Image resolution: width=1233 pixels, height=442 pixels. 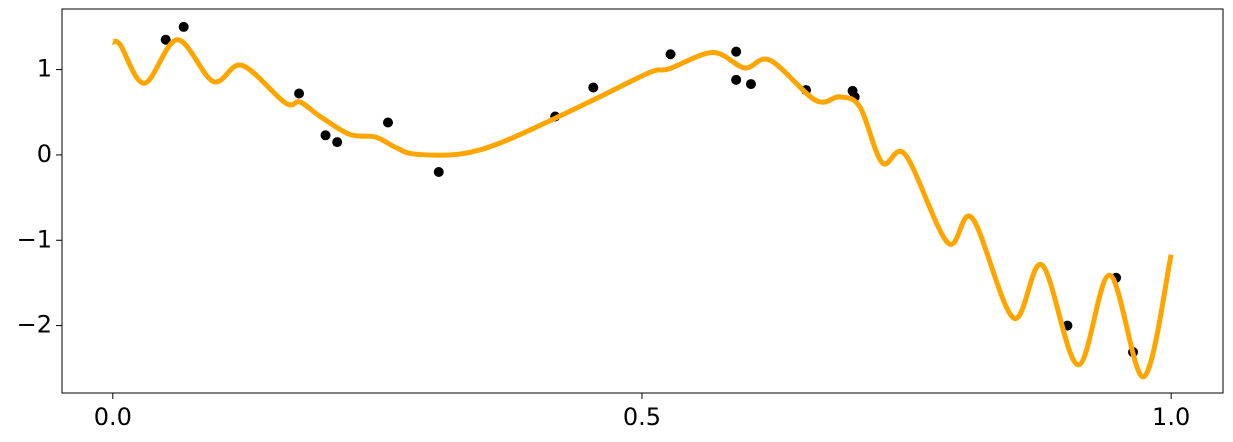 I want to click on y-tick-label: −2, so click(x=34, y=325).